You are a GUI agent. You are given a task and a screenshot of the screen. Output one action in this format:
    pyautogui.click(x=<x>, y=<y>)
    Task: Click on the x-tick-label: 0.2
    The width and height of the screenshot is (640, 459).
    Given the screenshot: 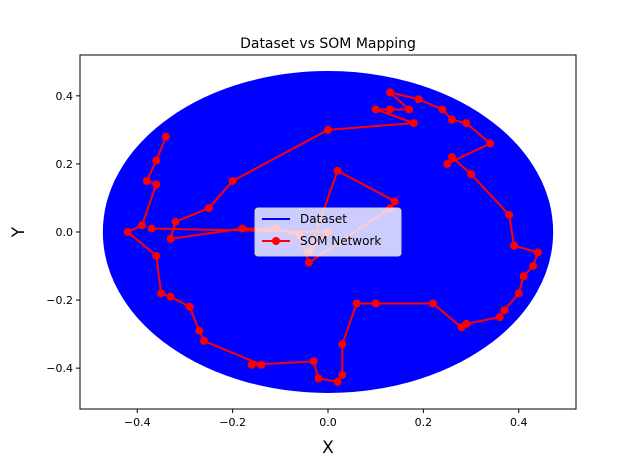 What is the action you would take?
    pyautogui.click(x=424, y=422)
    